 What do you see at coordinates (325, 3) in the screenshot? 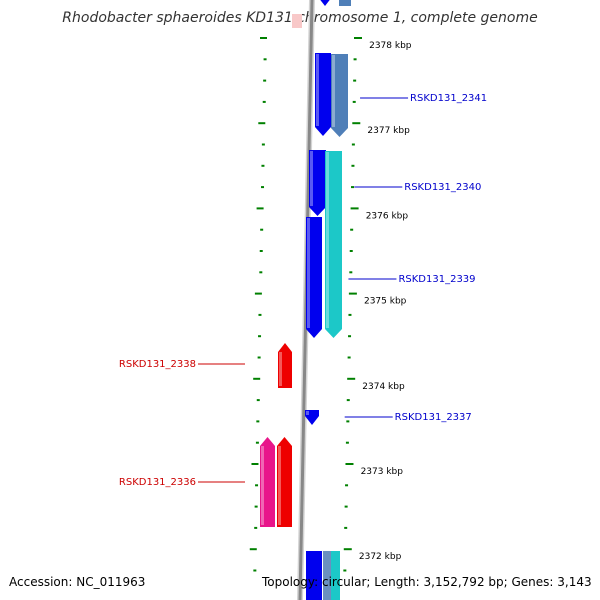
I see `gene-feature-top` at bounding box center [325, 3].